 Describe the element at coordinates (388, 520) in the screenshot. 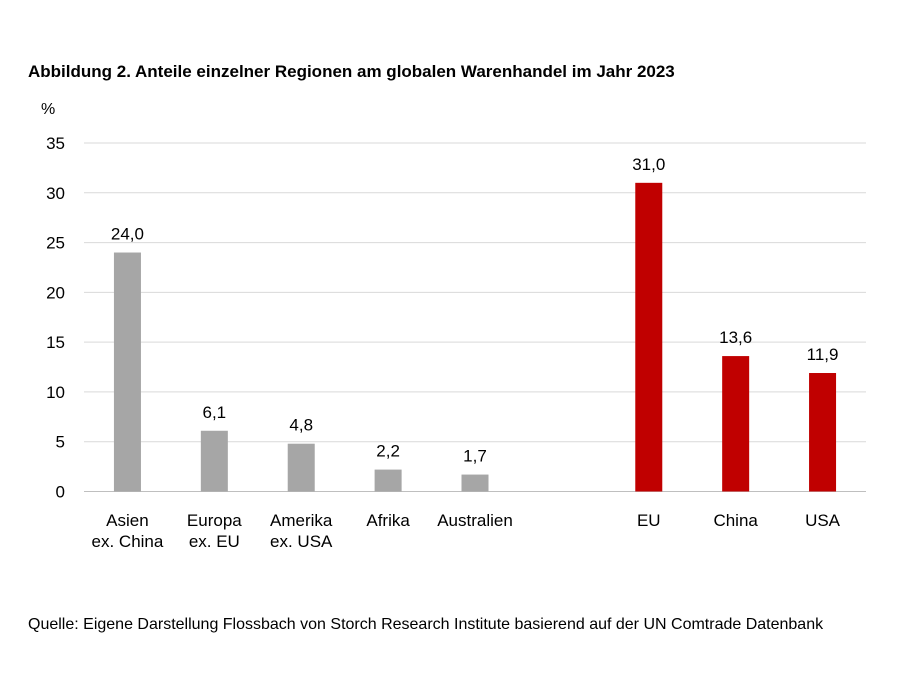

I see `x-tick-label: Afrika` at that location.